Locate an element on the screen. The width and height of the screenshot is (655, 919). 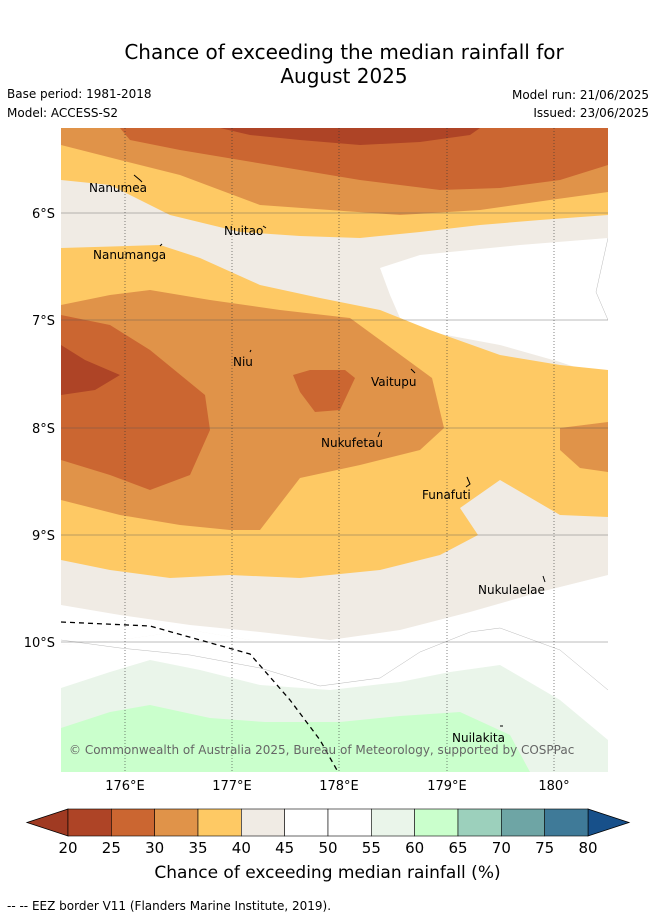
base-period: Base period: 1981-2018 is located at coordinates (79, 94).